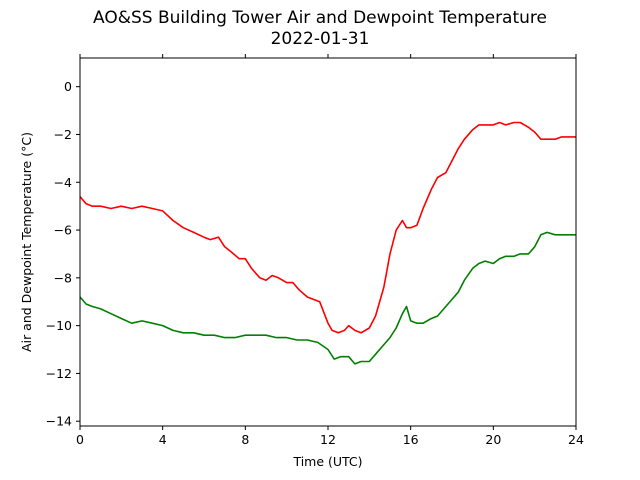  Describe the element at coordinates (320, 39) in the screenshot. I see `chart-subtitle: 2022-01-31` at that location.